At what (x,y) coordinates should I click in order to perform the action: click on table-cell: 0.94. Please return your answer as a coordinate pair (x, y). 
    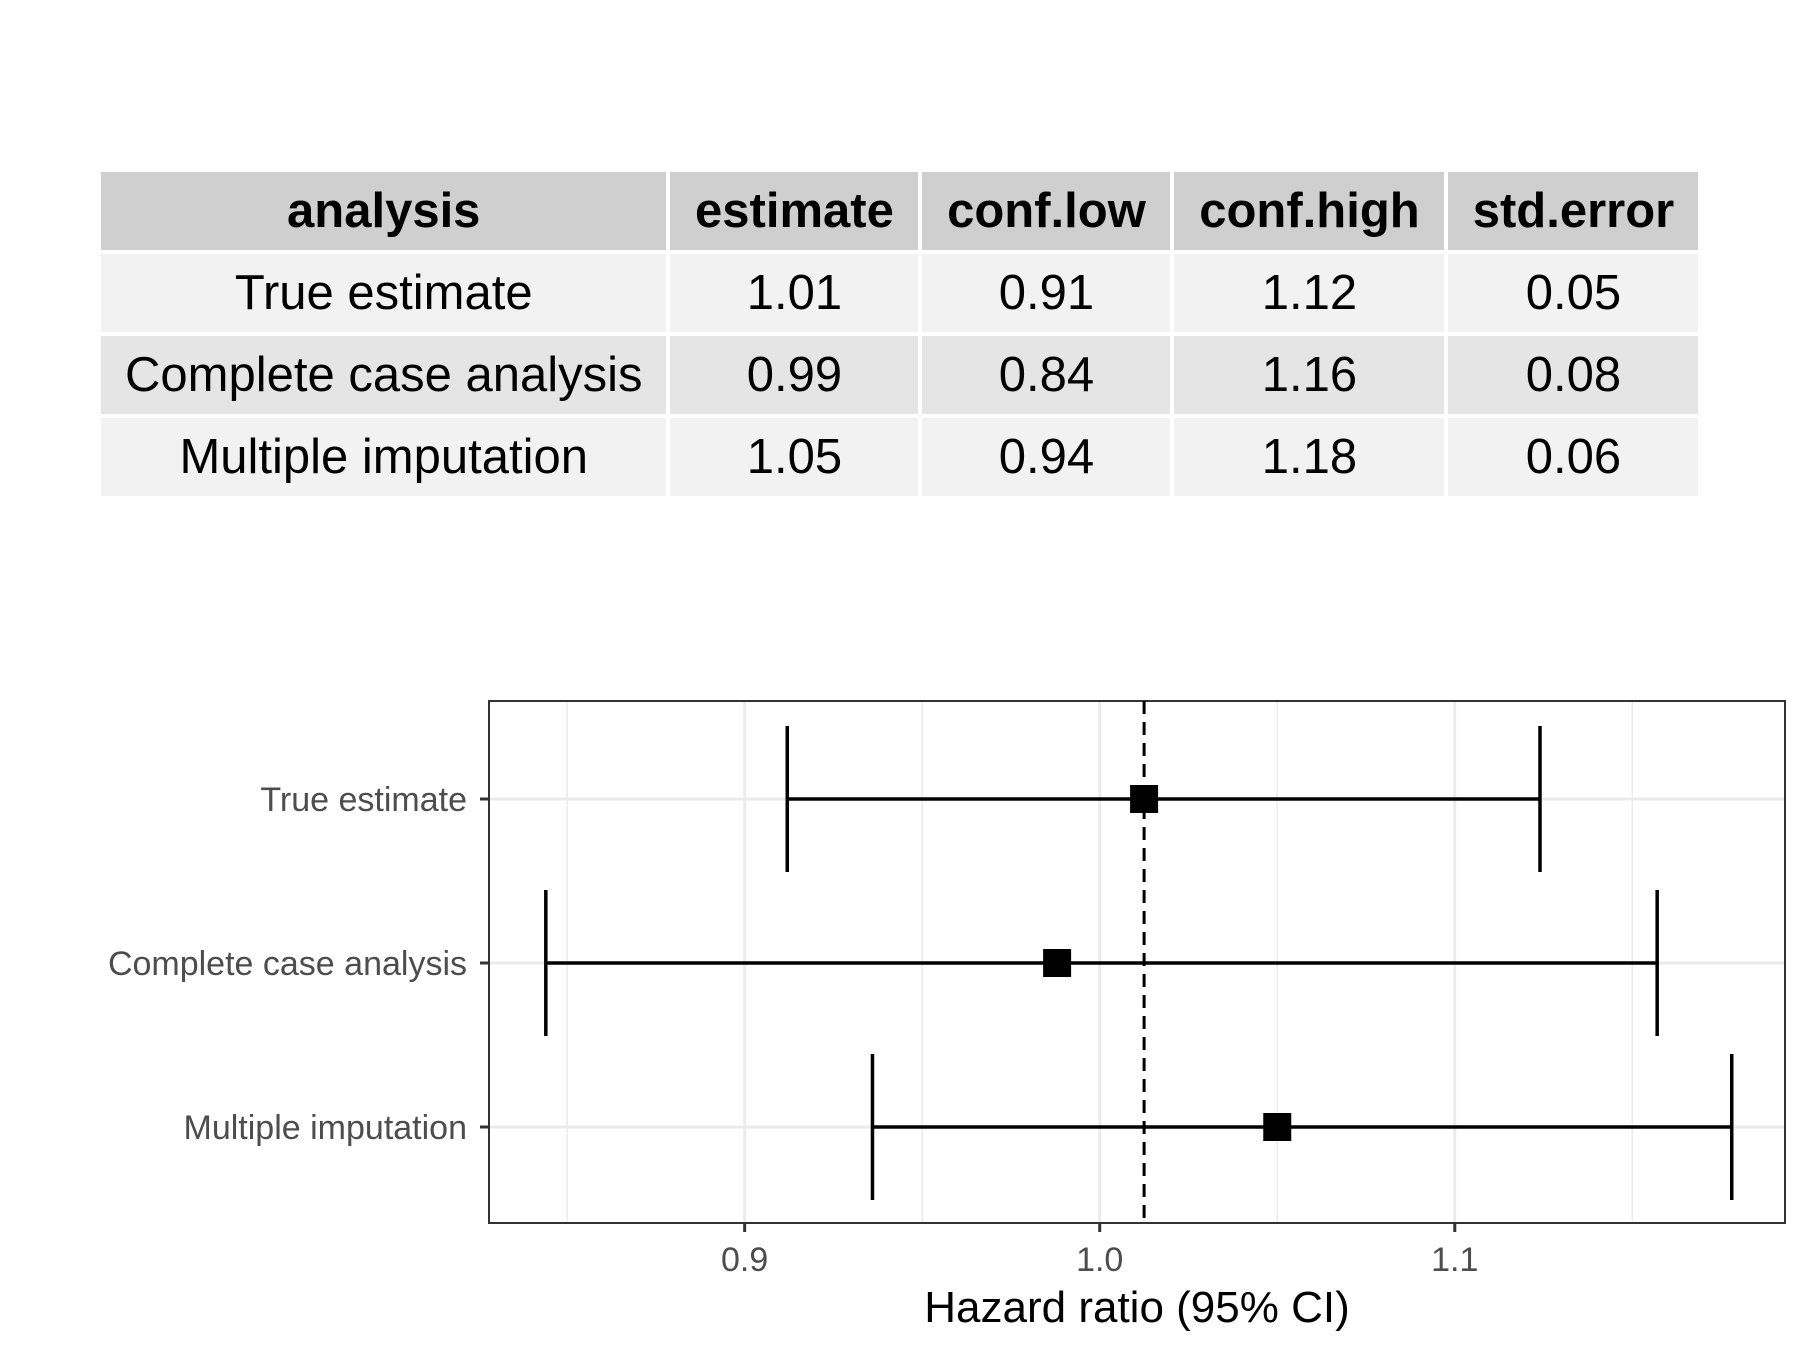
    Looking at the image, I should click on (1046, 457).